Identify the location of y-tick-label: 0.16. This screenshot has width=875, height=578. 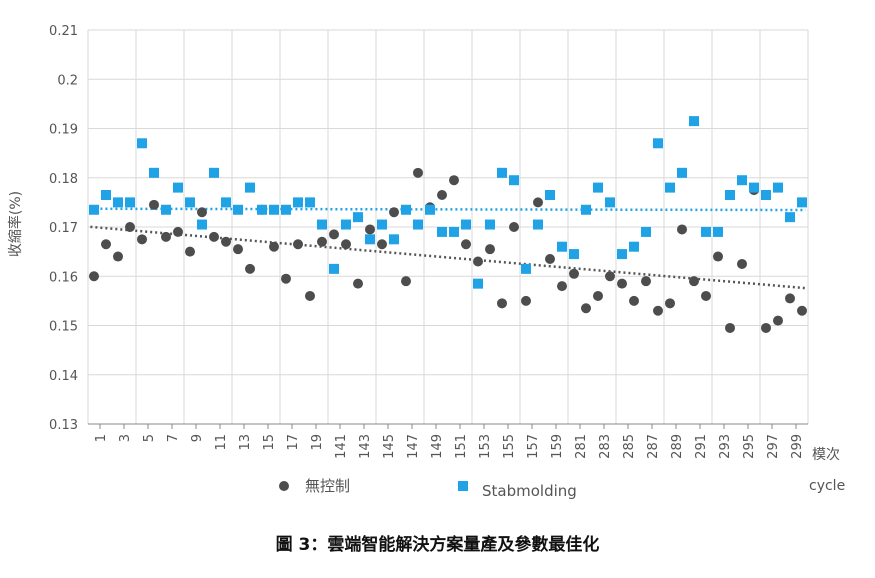
(63, 277).